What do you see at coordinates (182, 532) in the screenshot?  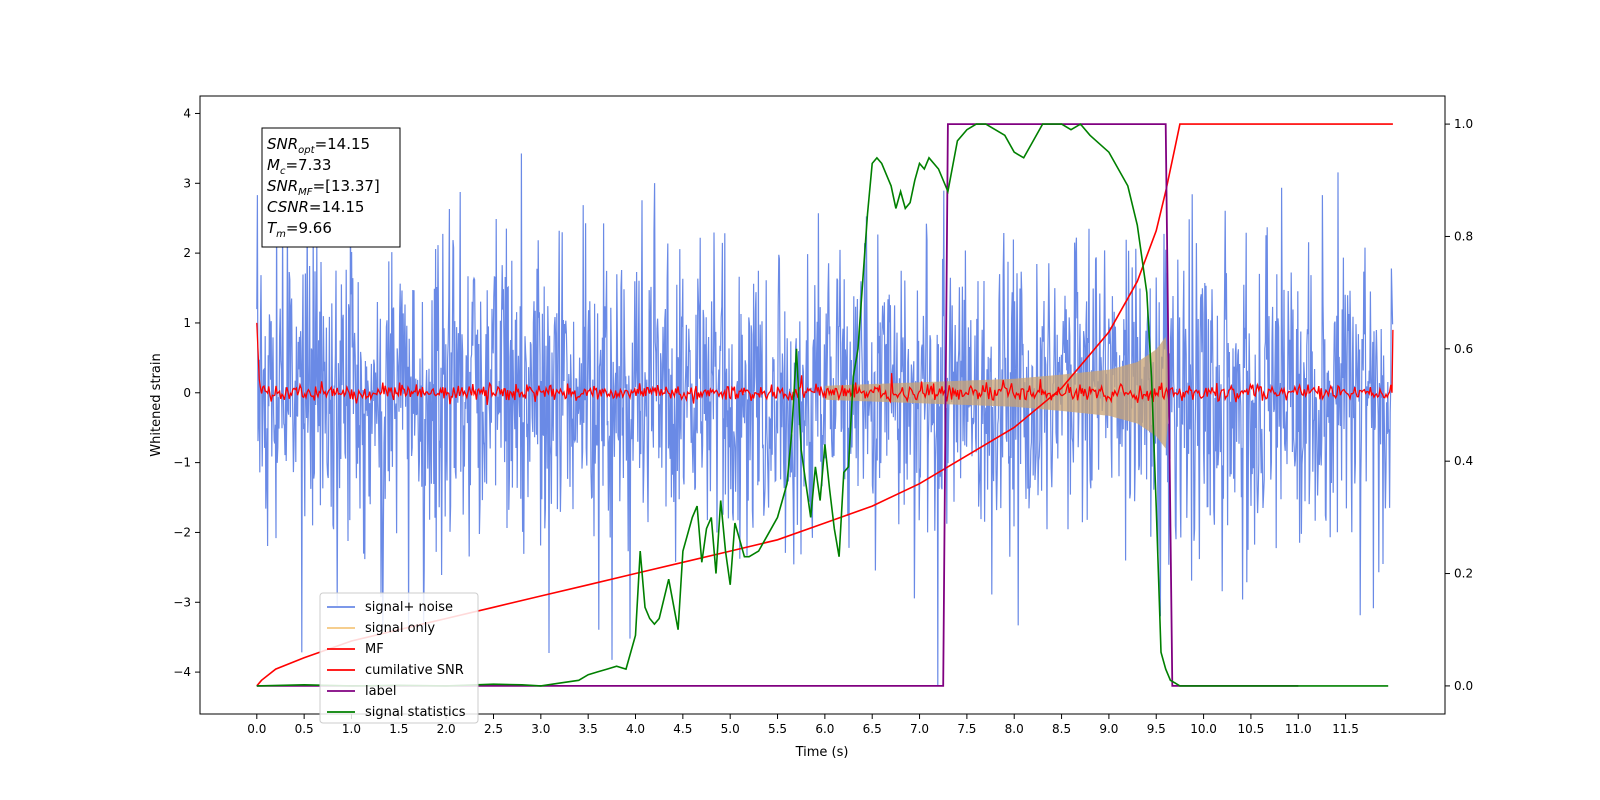 I see `y-tick-label: −2` at bounding box center [182, 532].